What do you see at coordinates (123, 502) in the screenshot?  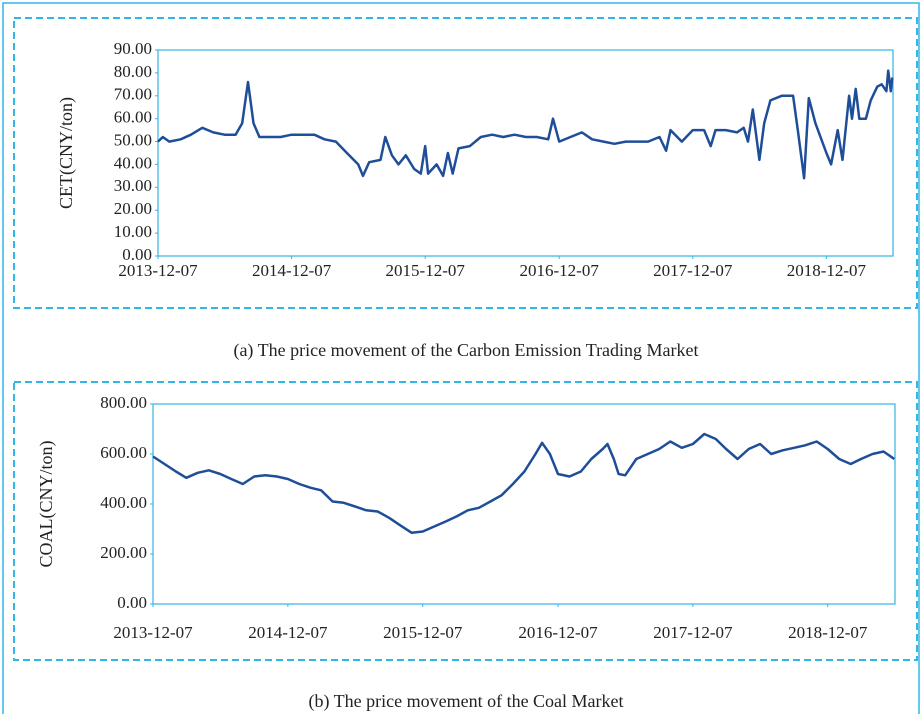 I see `y-tick-label: 400.00` at bounding box center [123, 502].